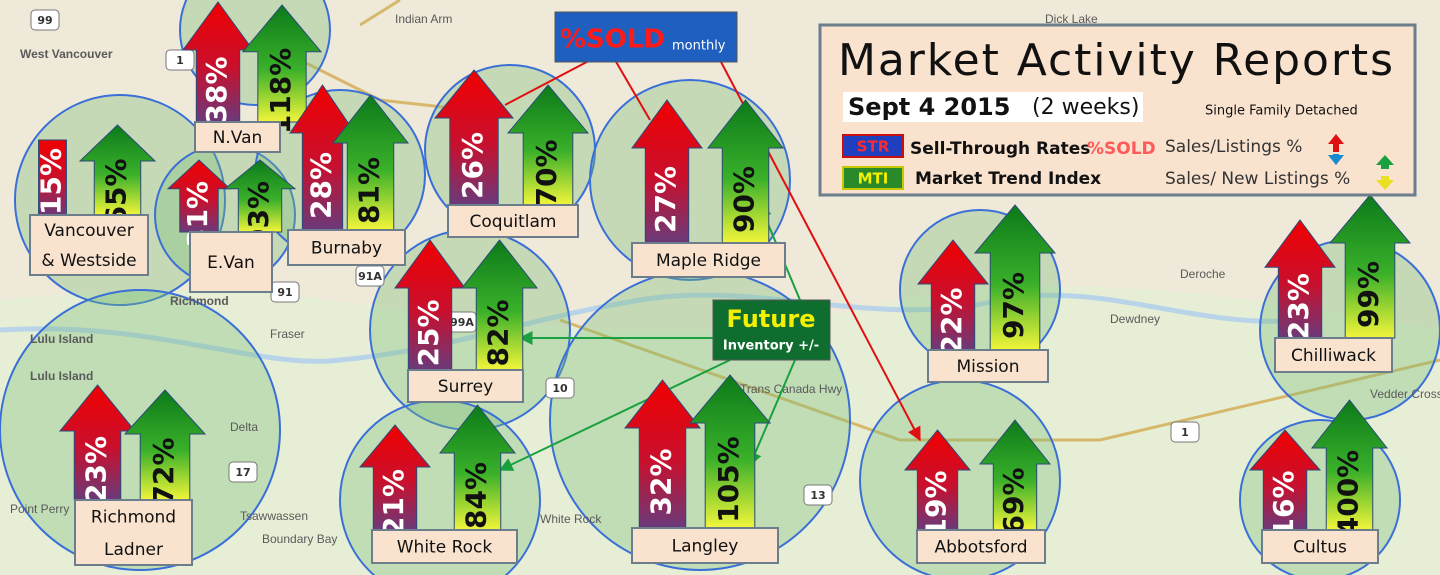 The width and height of the screenshot is (1440, 575). What do you see at coordinates (1405, 394) in the screenshot?
I see `map-label: Vedder Crossing` at bounding box center [1405, 394].